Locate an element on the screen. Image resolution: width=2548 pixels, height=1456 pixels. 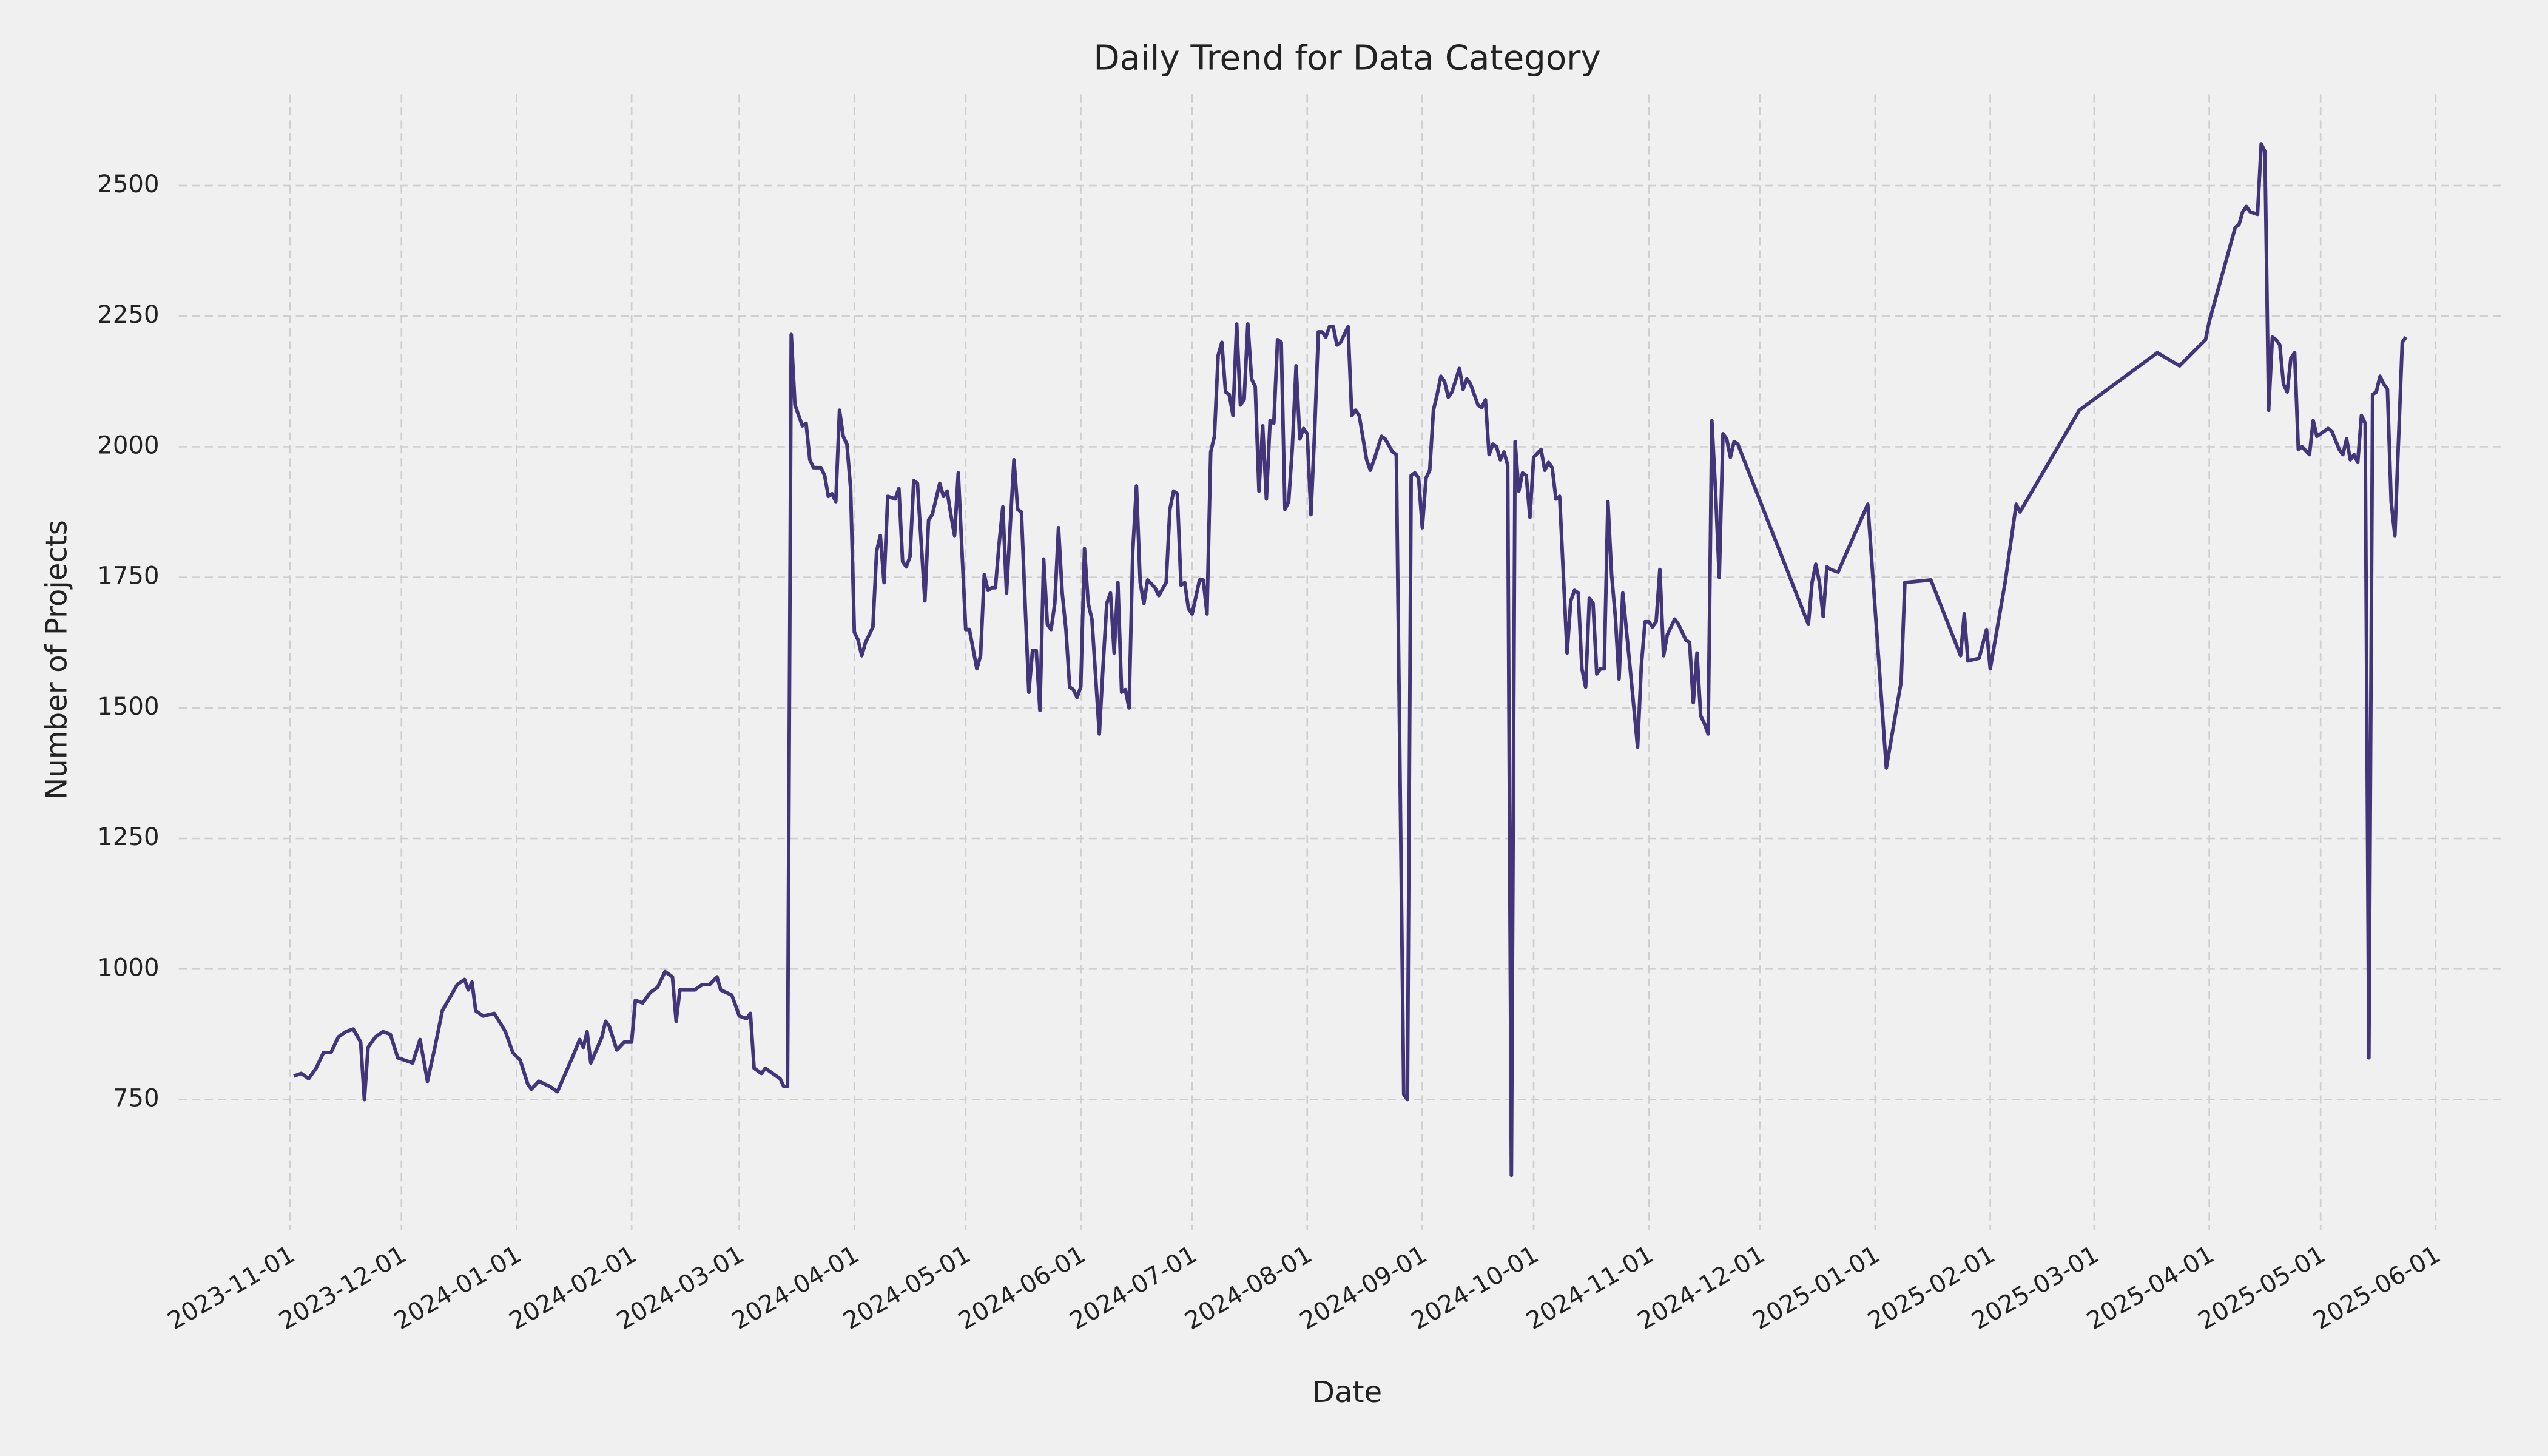
y-tick-label: 1000 is located at coordinates (128, 968).